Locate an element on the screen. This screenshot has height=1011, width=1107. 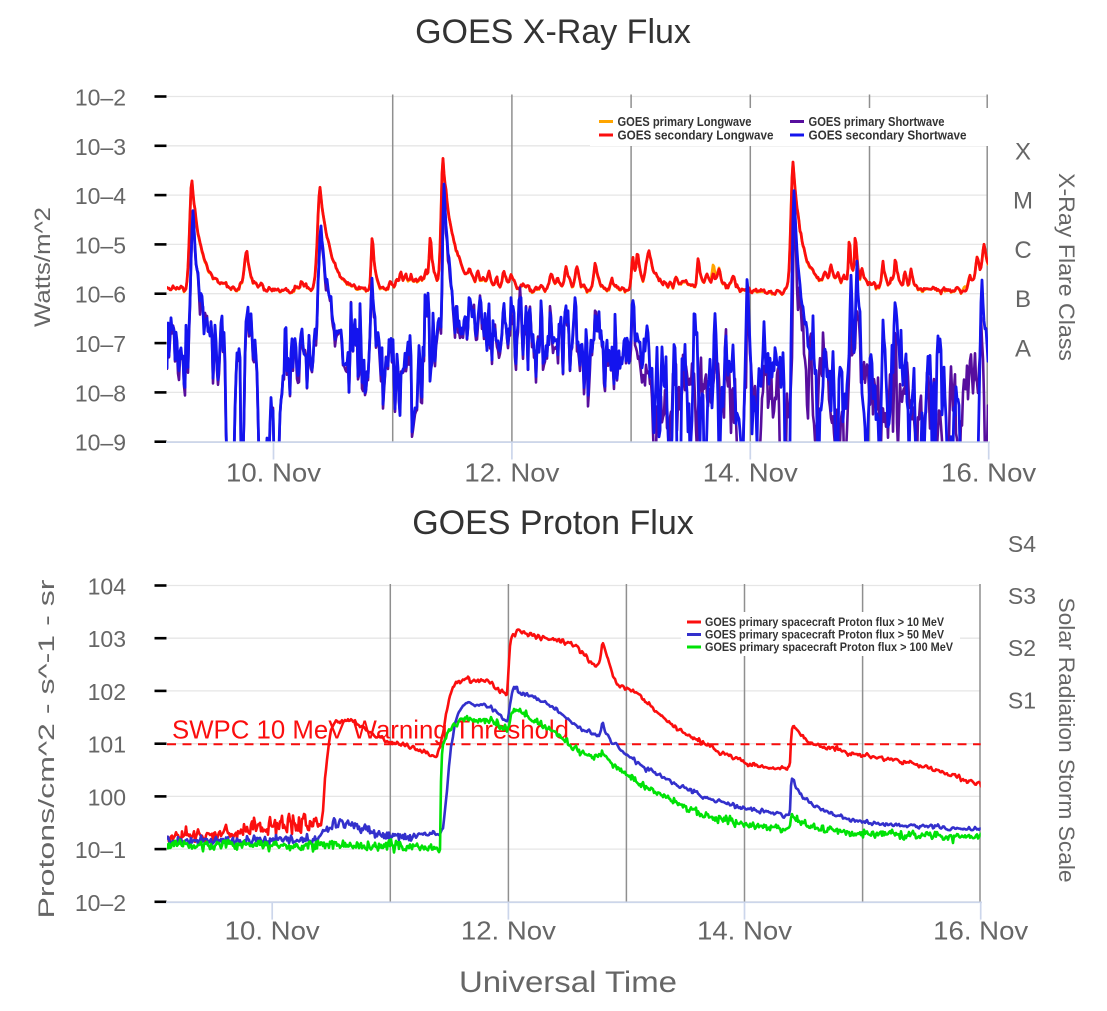
svg-text: GOES secondary Shortwave is located at coordinates (888, 136).